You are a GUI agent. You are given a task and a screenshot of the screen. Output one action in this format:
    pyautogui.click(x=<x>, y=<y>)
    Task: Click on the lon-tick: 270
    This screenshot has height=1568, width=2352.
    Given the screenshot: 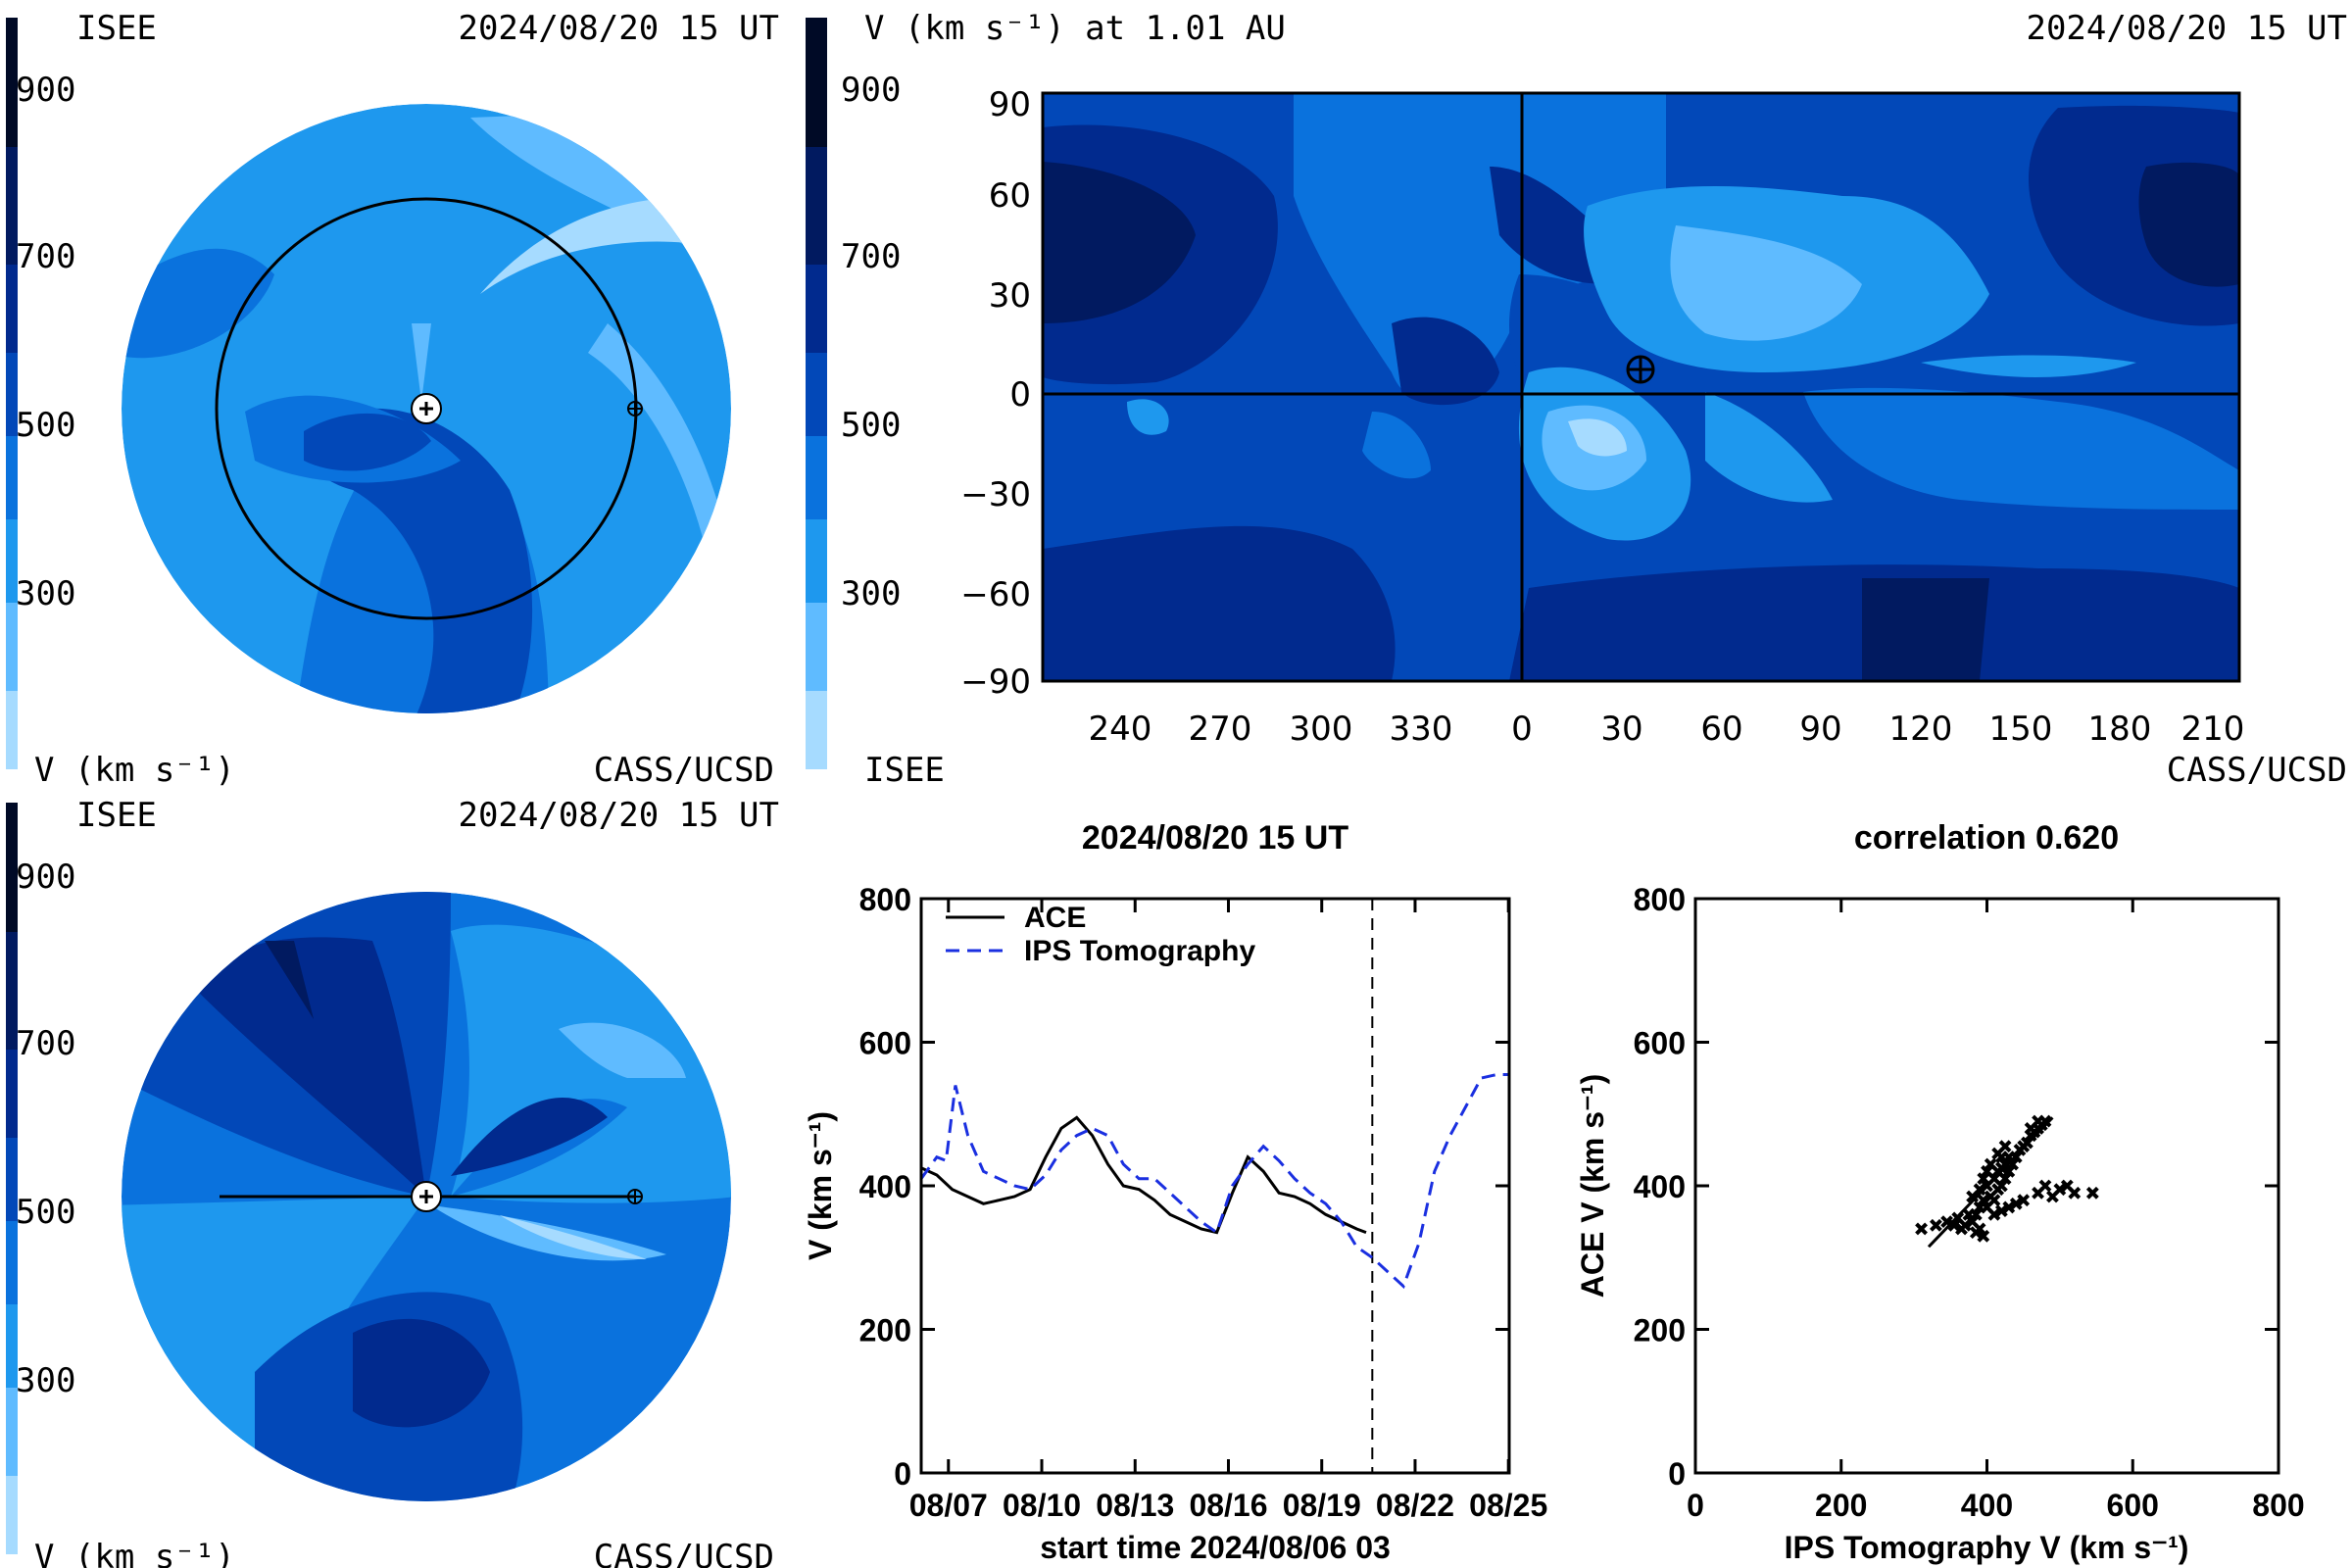 What is the action you would take?
    pyautogui.click(x=1220, y=729)
    